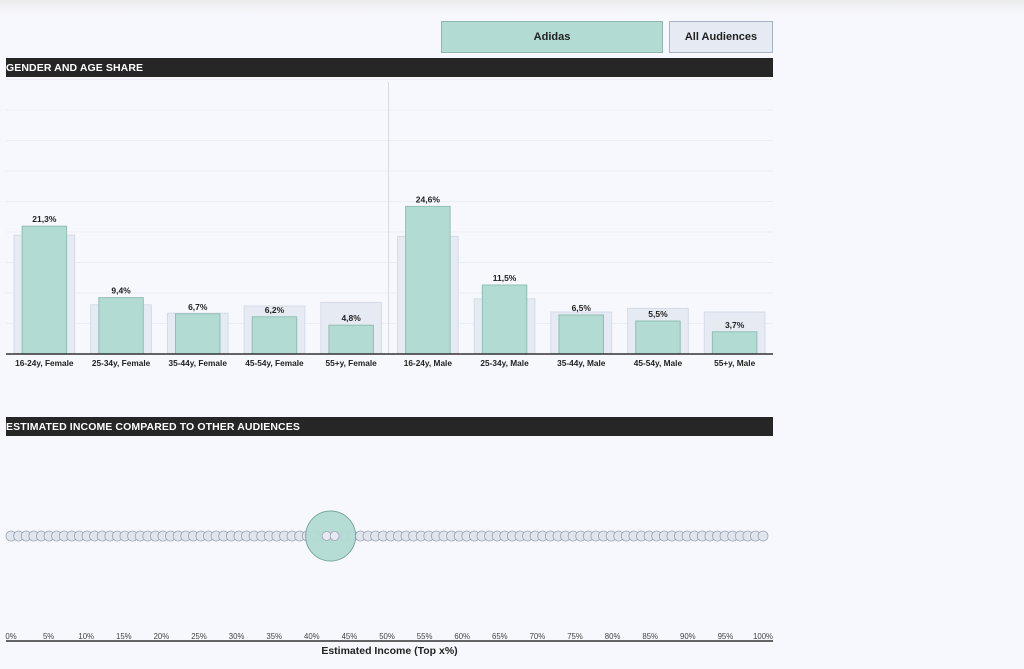 Image resolution: width=1024 pixels, height=669 pixels. I want to click on bar-value-label: 6,5%, so click(582, 308).